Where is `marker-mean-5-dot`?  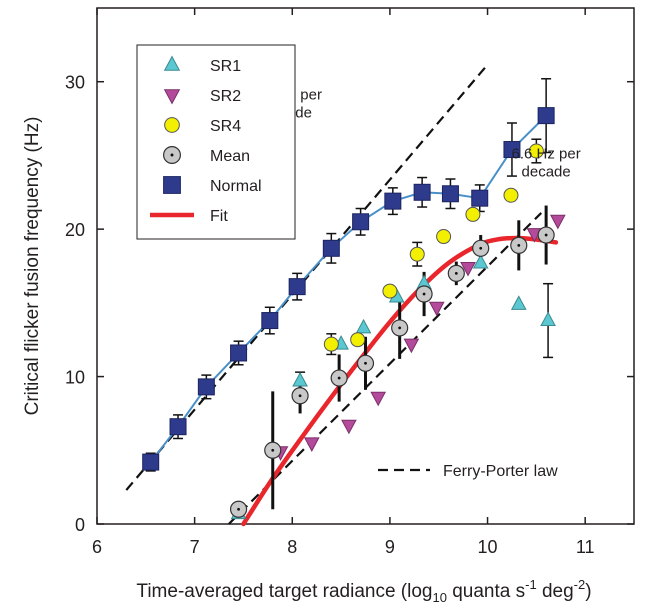
marker-mean-5-dot is located at coordinates (400, 328).